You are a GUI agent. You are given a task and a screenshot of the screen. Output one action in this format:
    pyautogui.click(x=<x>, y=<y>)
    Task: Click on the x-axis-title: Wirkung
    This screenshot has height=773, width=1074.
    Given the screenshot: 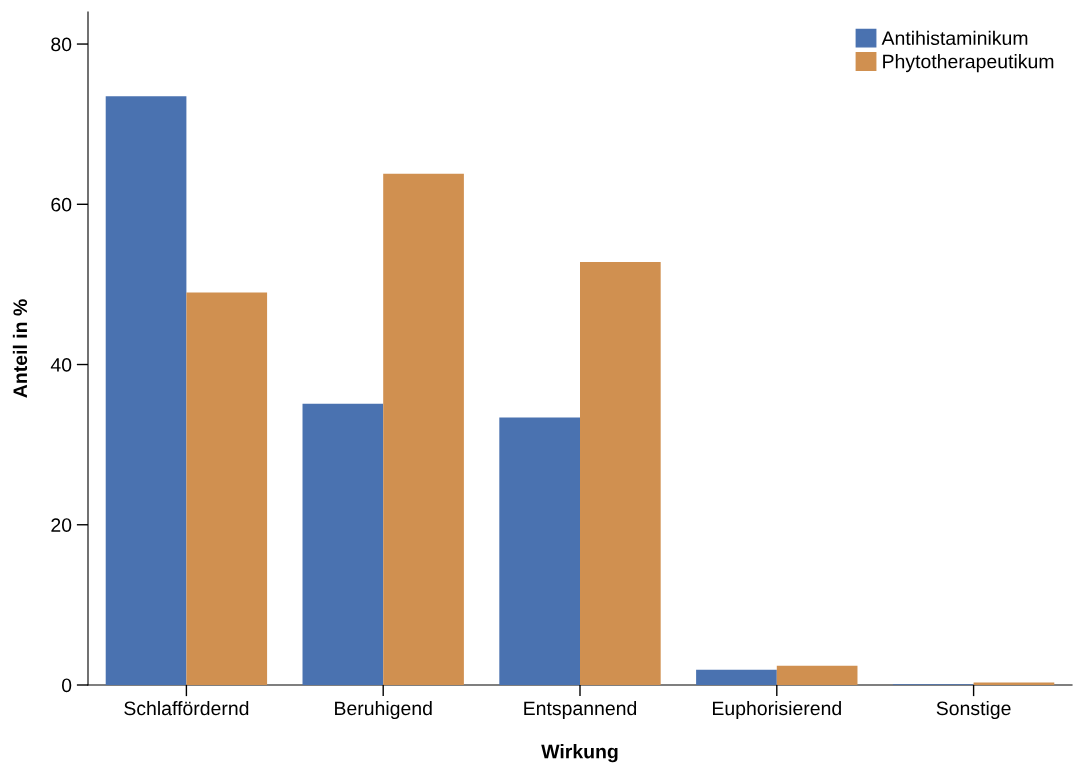 What is the action you would take?
    pyautogui.click(x=579, y=753)
    